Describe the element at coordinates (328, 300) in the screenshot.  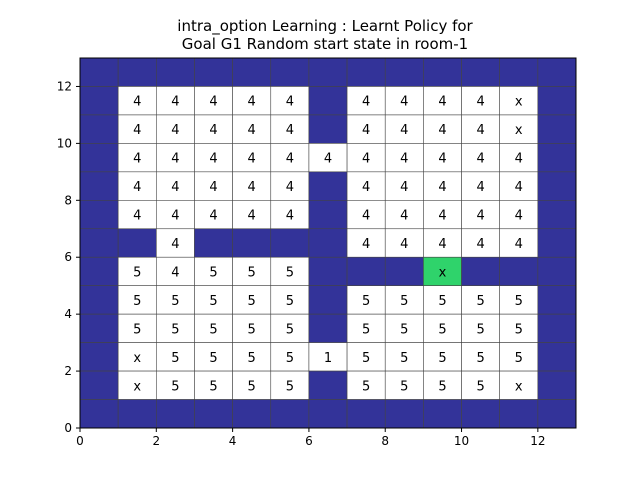
I see `grid-cell-wall-r8-c6` at that location.